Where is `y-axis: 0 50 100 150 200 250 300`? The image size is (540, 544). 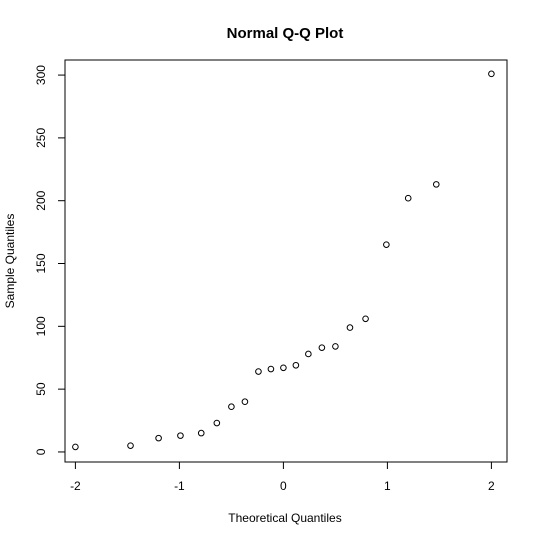 y-axis: 0 50 100 150 200 250 300 is located at coordinates (50, 260).